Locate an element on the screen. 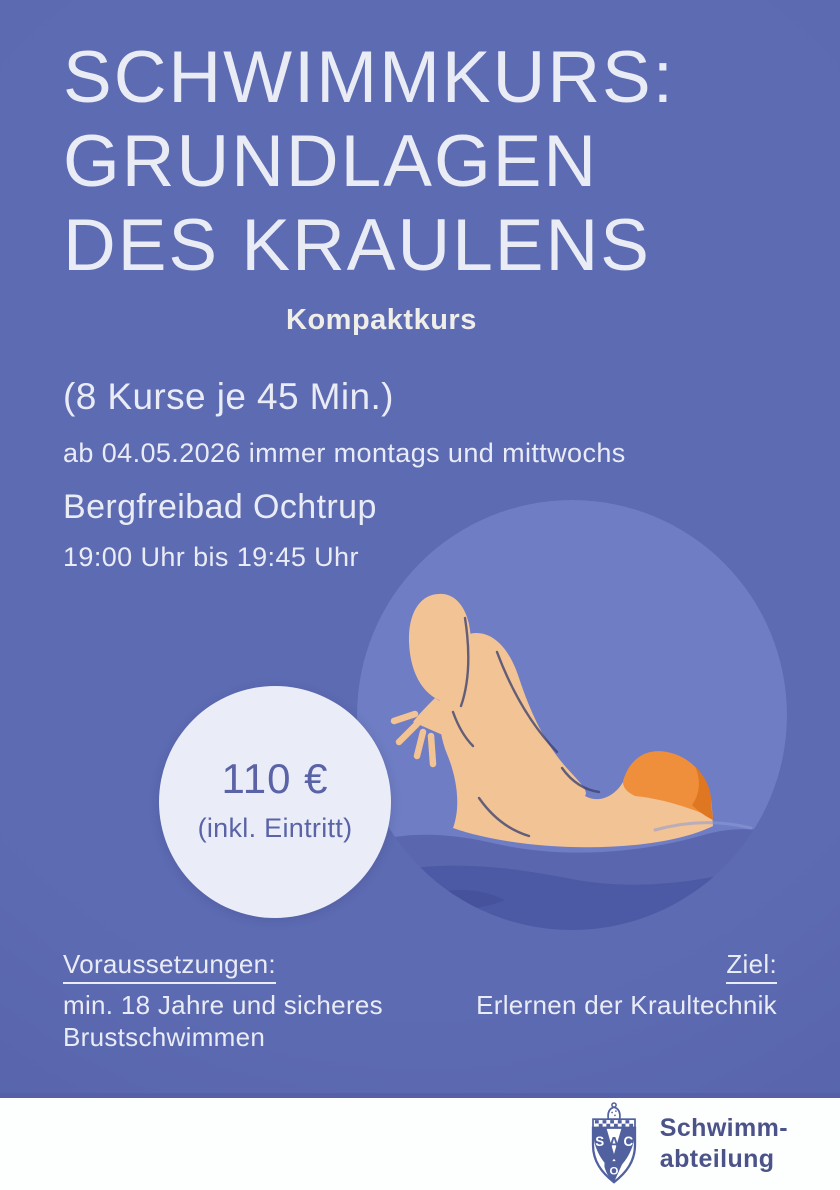 Image resolution: width=840 pixels, height=1190 pixels. price-note: (inkl. Eintritt) is located at coordinates (275, 827).